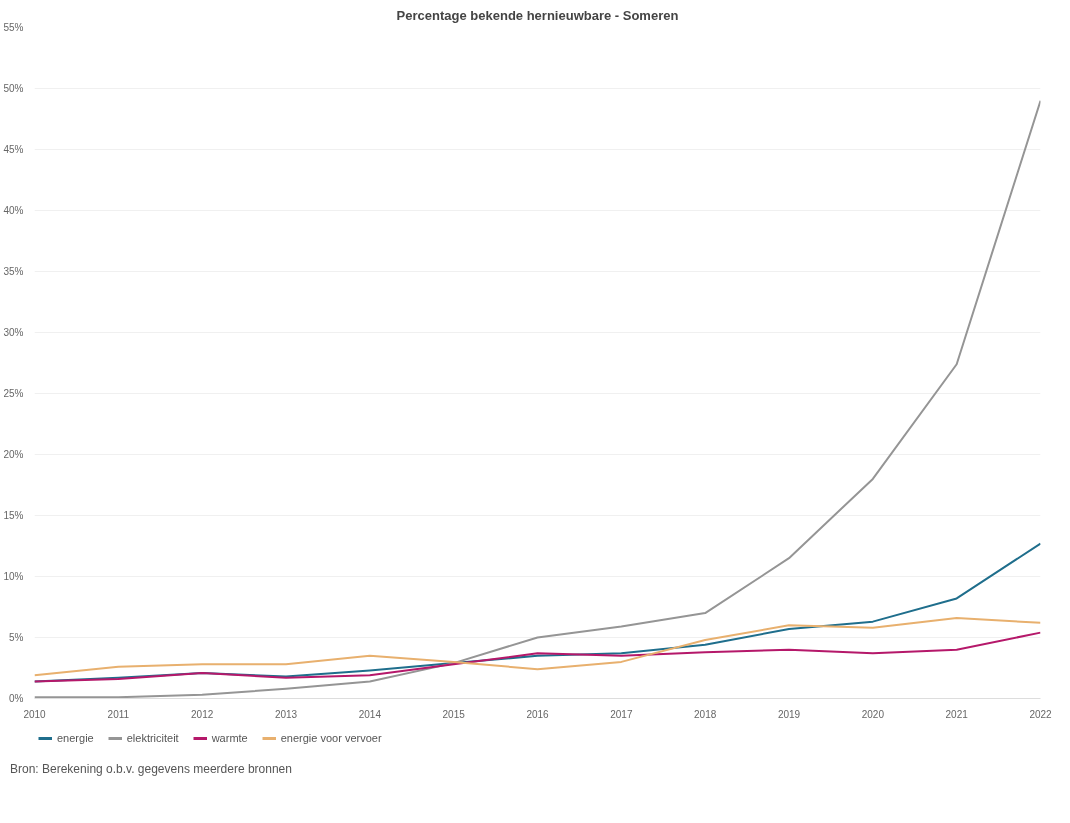 This screenshot has height=823, width=1070. What do you see at coordinates (13, 27) in the screenshot?
I see `y-tick-label: 55%` at bounding box center [13, 27].